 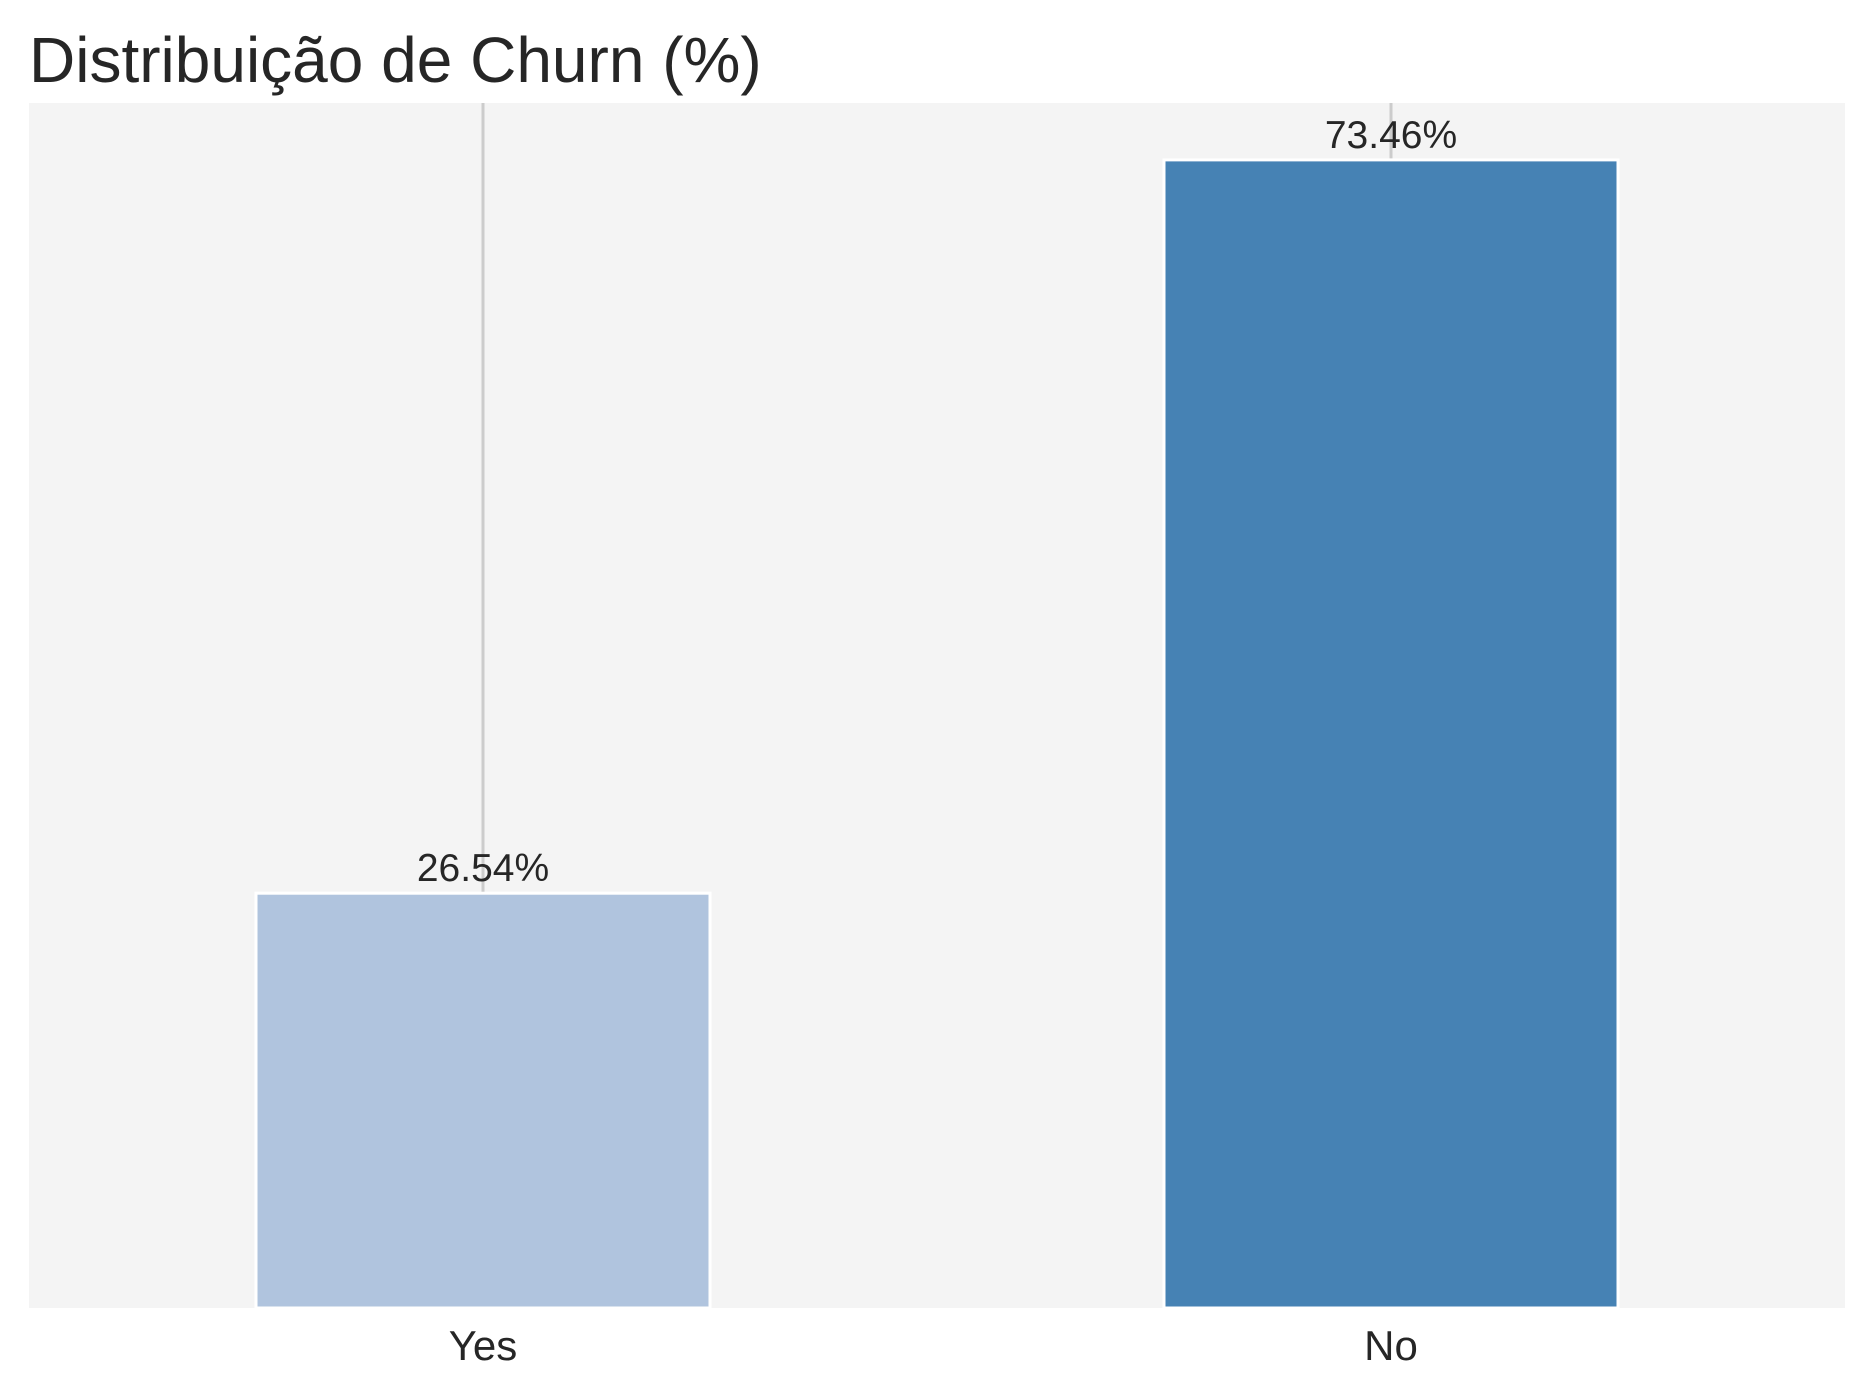 What do you see at coordinates (1391, 135) in the screenshot?
I see `data-label-no: 73.46%` at bounding box center [1391, 135].